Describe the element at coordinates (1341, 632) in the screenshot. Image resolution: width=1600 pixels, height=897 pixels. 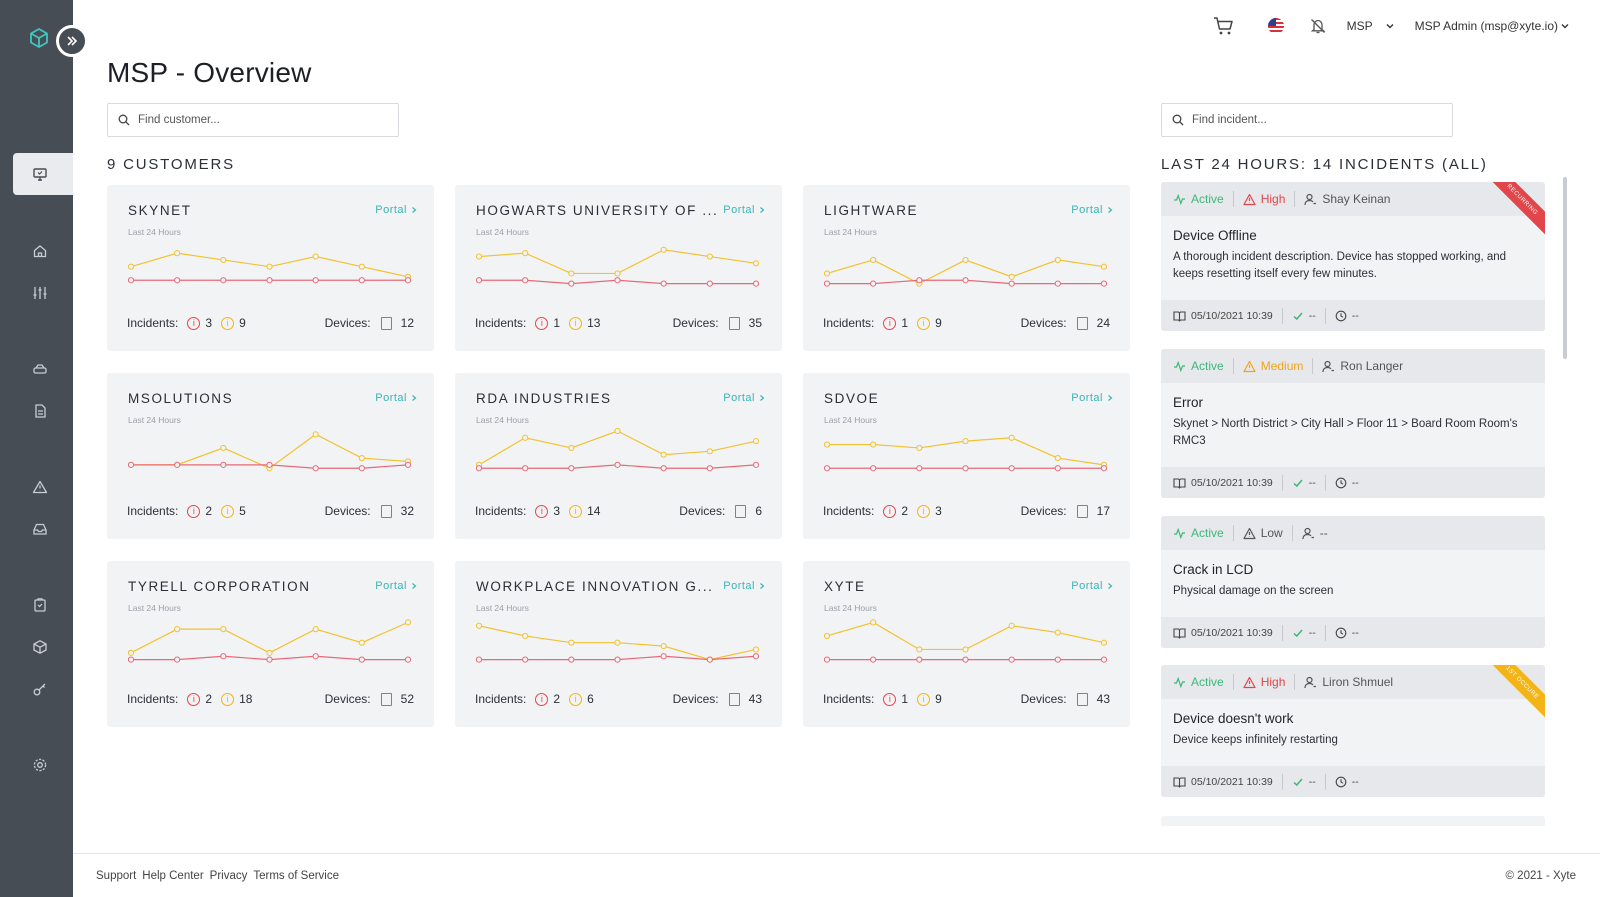
I see `clock-icon` at that location.